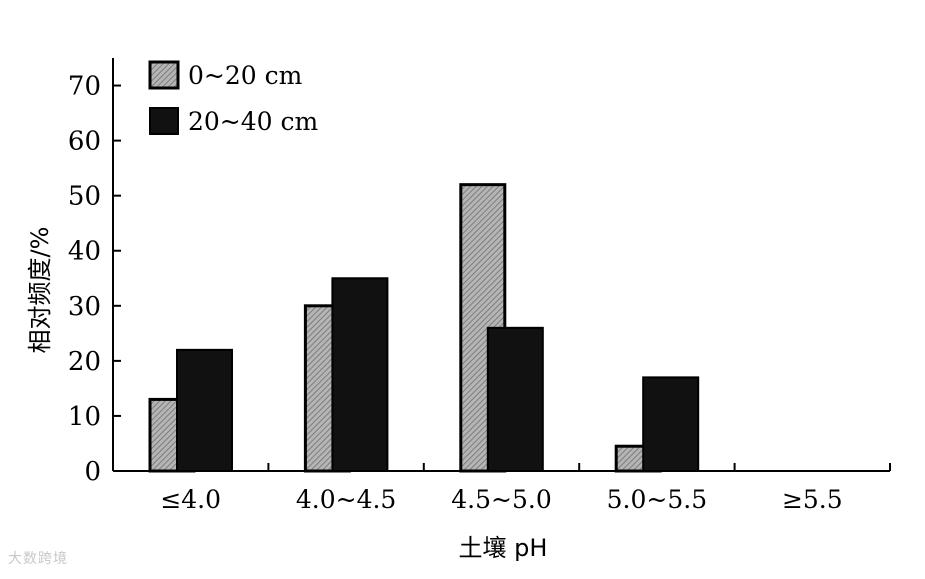 Image resolution: width=925 pixels, height=579 pixels. I want to click on y-tick-label: 70, so click(84, 87).